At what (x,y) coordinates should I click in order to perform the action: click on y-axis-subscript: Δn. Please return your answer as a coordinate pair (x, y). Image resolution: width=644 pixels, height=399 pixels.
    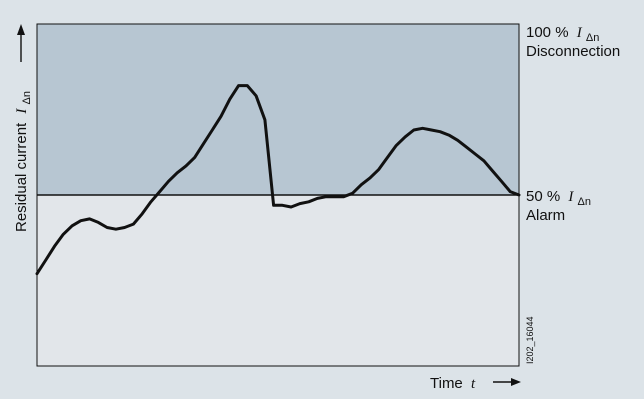
    Looking at the image, I should click on (27, 97).